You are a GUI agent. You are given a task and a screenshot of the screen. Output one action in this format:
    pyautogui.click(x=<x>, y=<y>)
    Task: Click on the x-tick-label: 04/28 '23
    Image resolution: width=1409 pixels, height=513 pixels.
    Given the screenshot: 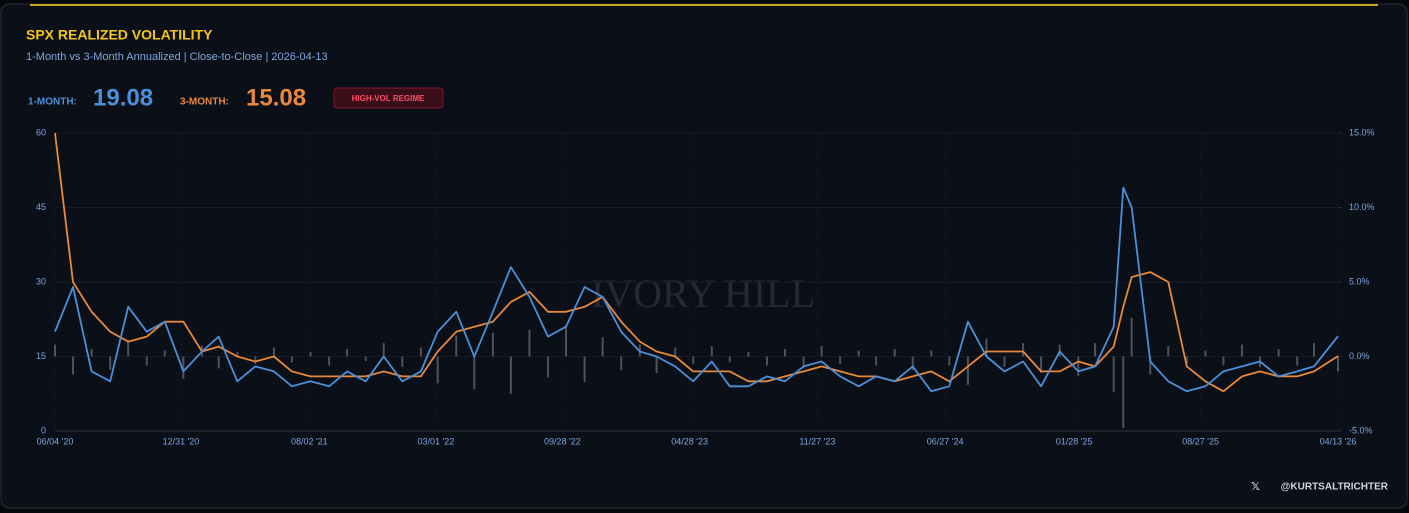 What is the action you would take?
    pyautogui.click(x=689, y=441)
    